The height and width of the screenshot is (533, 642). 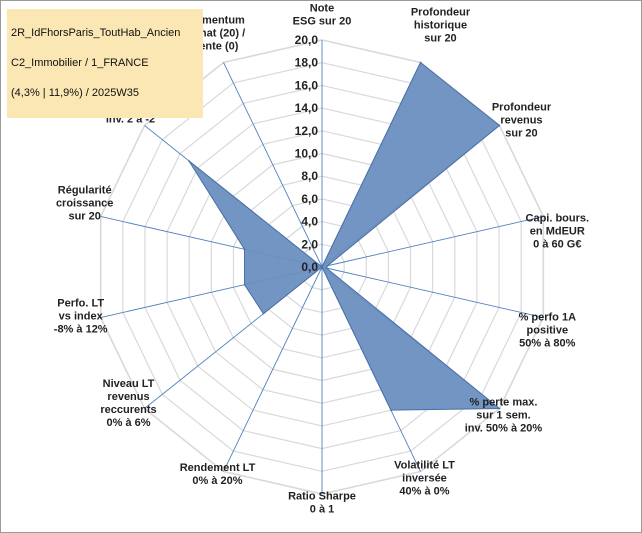 I want to click on tick-label-0: 0,0, so click(x=309, y=267).